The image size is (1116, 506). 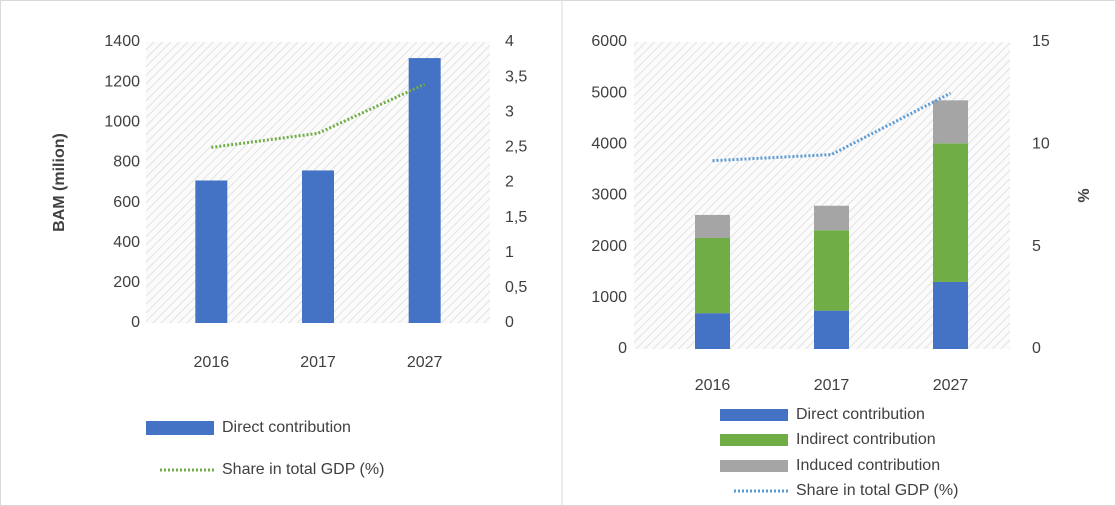 I want to click on y-tick-label: 800, so click(x=126, y=162).